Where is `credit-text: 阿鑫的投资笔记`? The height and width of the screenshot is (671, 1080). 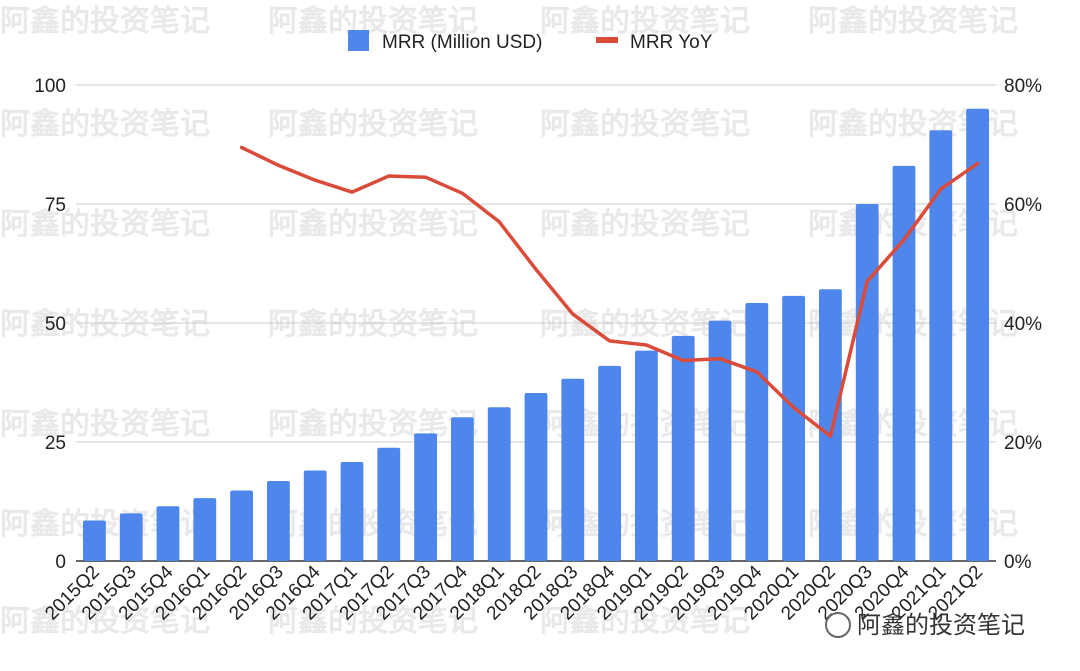 credit-text: 阿鑫的投资笔记 is located at coordinates (941, 625).